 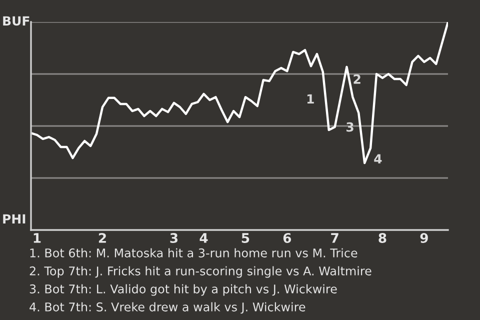 I want to click on annotation: 1, so click(x=310, y=99).